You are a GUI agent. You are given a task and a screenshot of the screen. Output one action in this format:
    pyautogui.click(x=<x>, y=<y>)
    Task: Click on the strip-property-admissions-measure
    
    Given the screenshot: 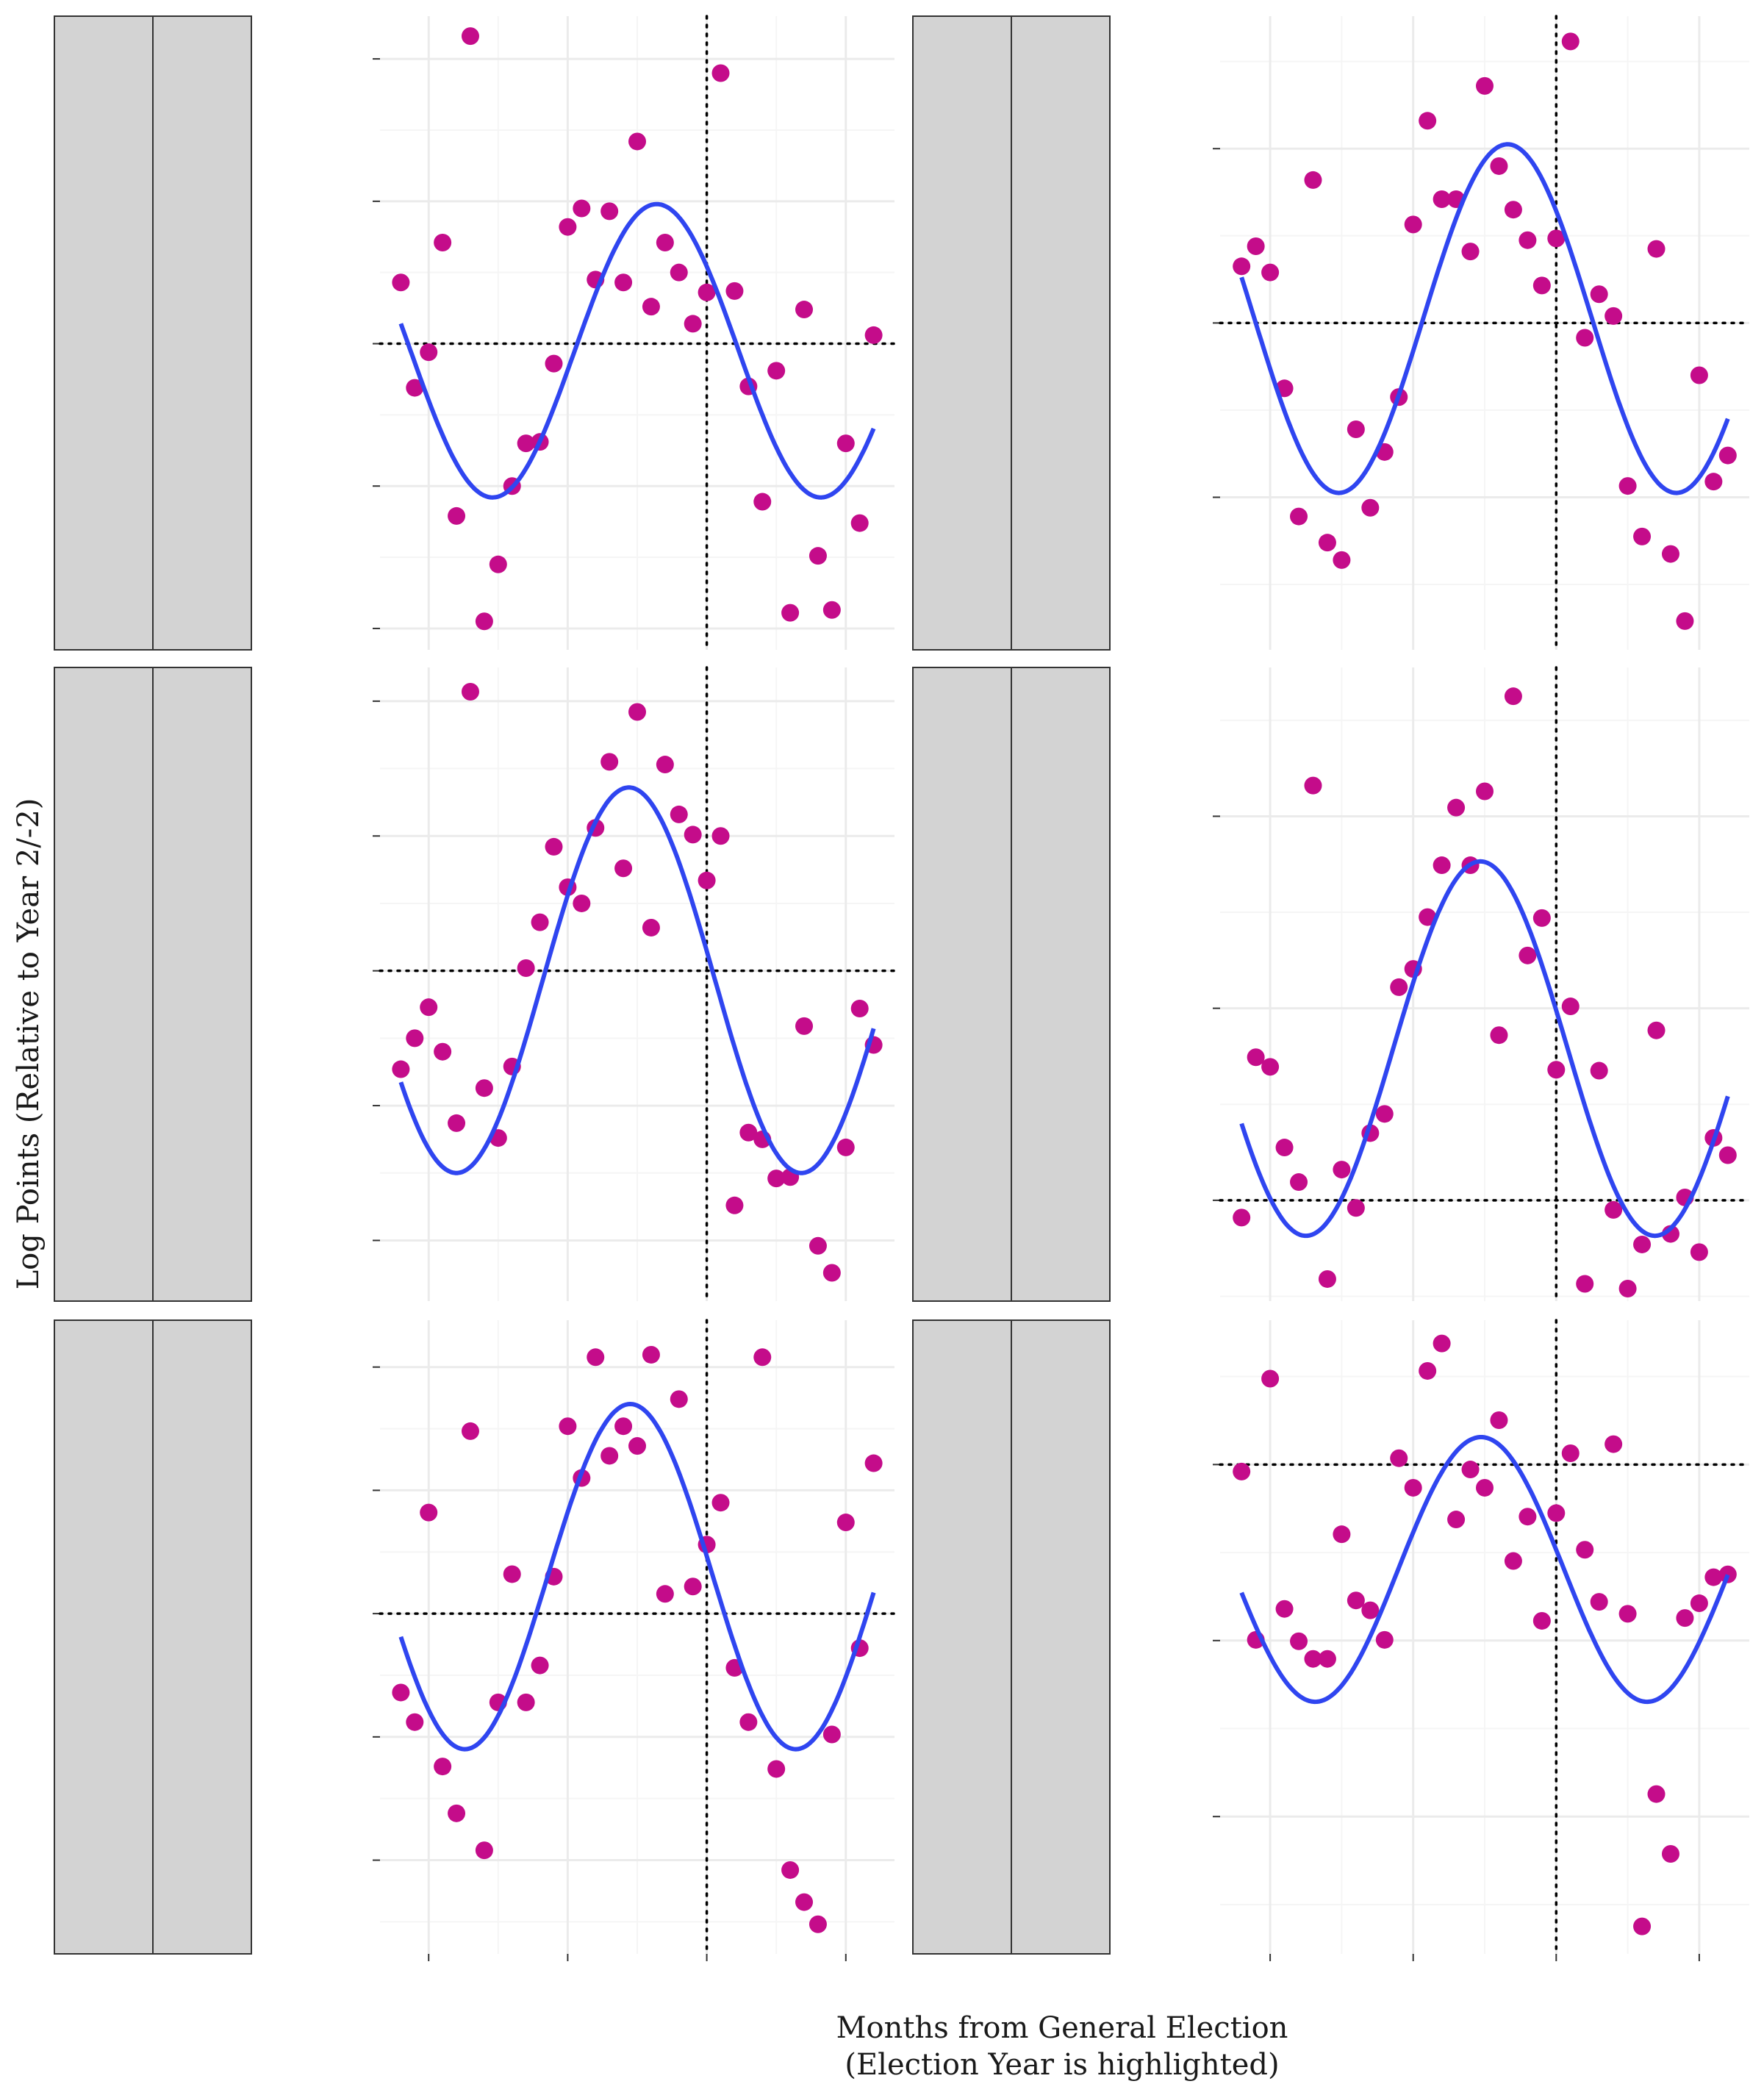 What is the action you would take?
    pyautogui.click(x=202, y=984)
    